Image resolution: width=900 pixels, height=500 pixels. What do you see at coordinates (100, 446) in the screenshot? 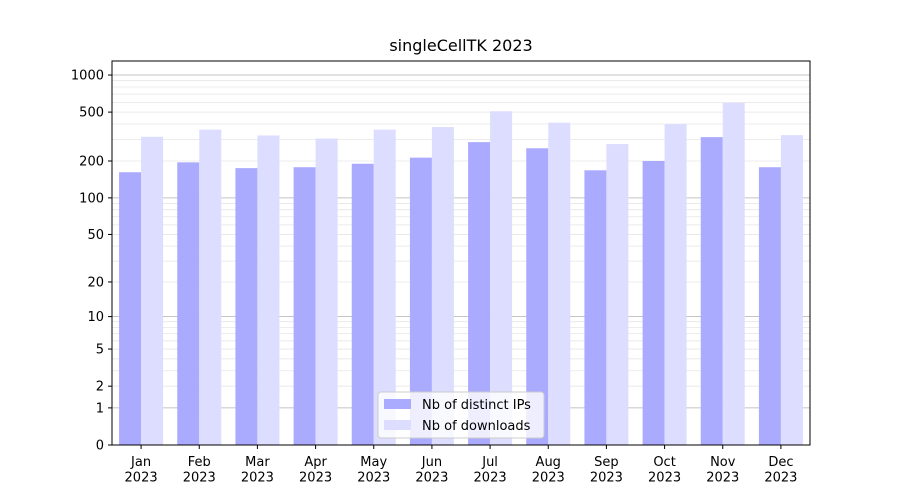
I see `y-tick-label: 0` at bounding box center [100, 446].